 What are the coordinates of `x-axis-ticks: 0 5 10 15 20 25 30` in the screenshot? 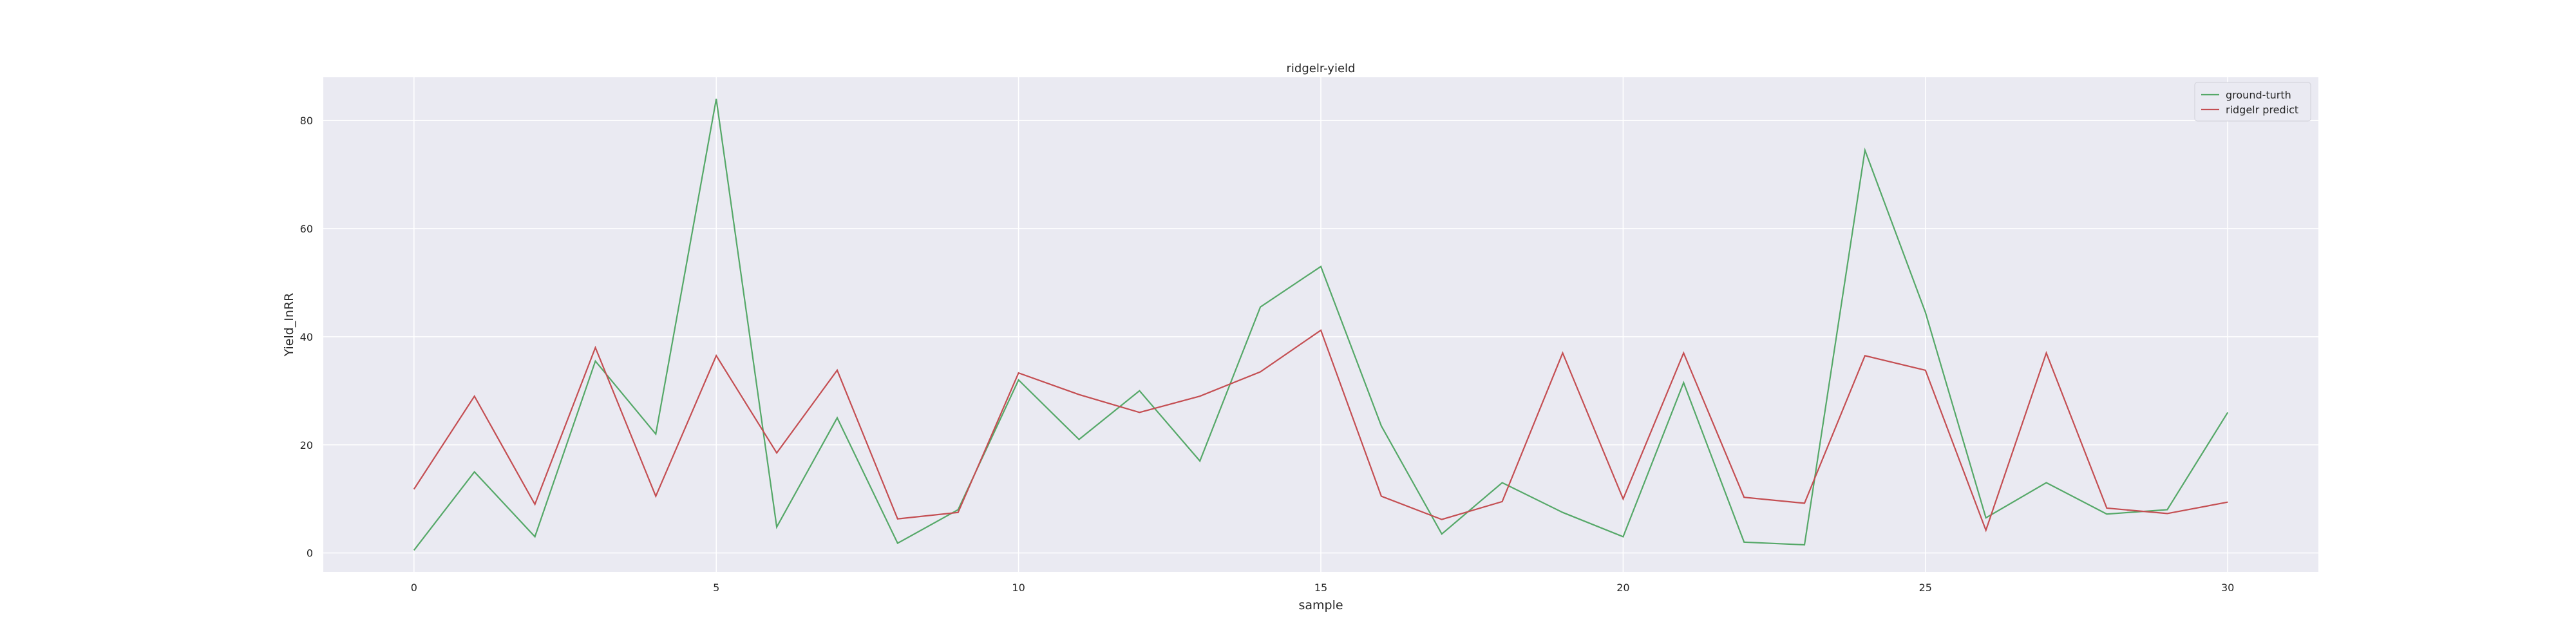 It's located at (1323, 588).